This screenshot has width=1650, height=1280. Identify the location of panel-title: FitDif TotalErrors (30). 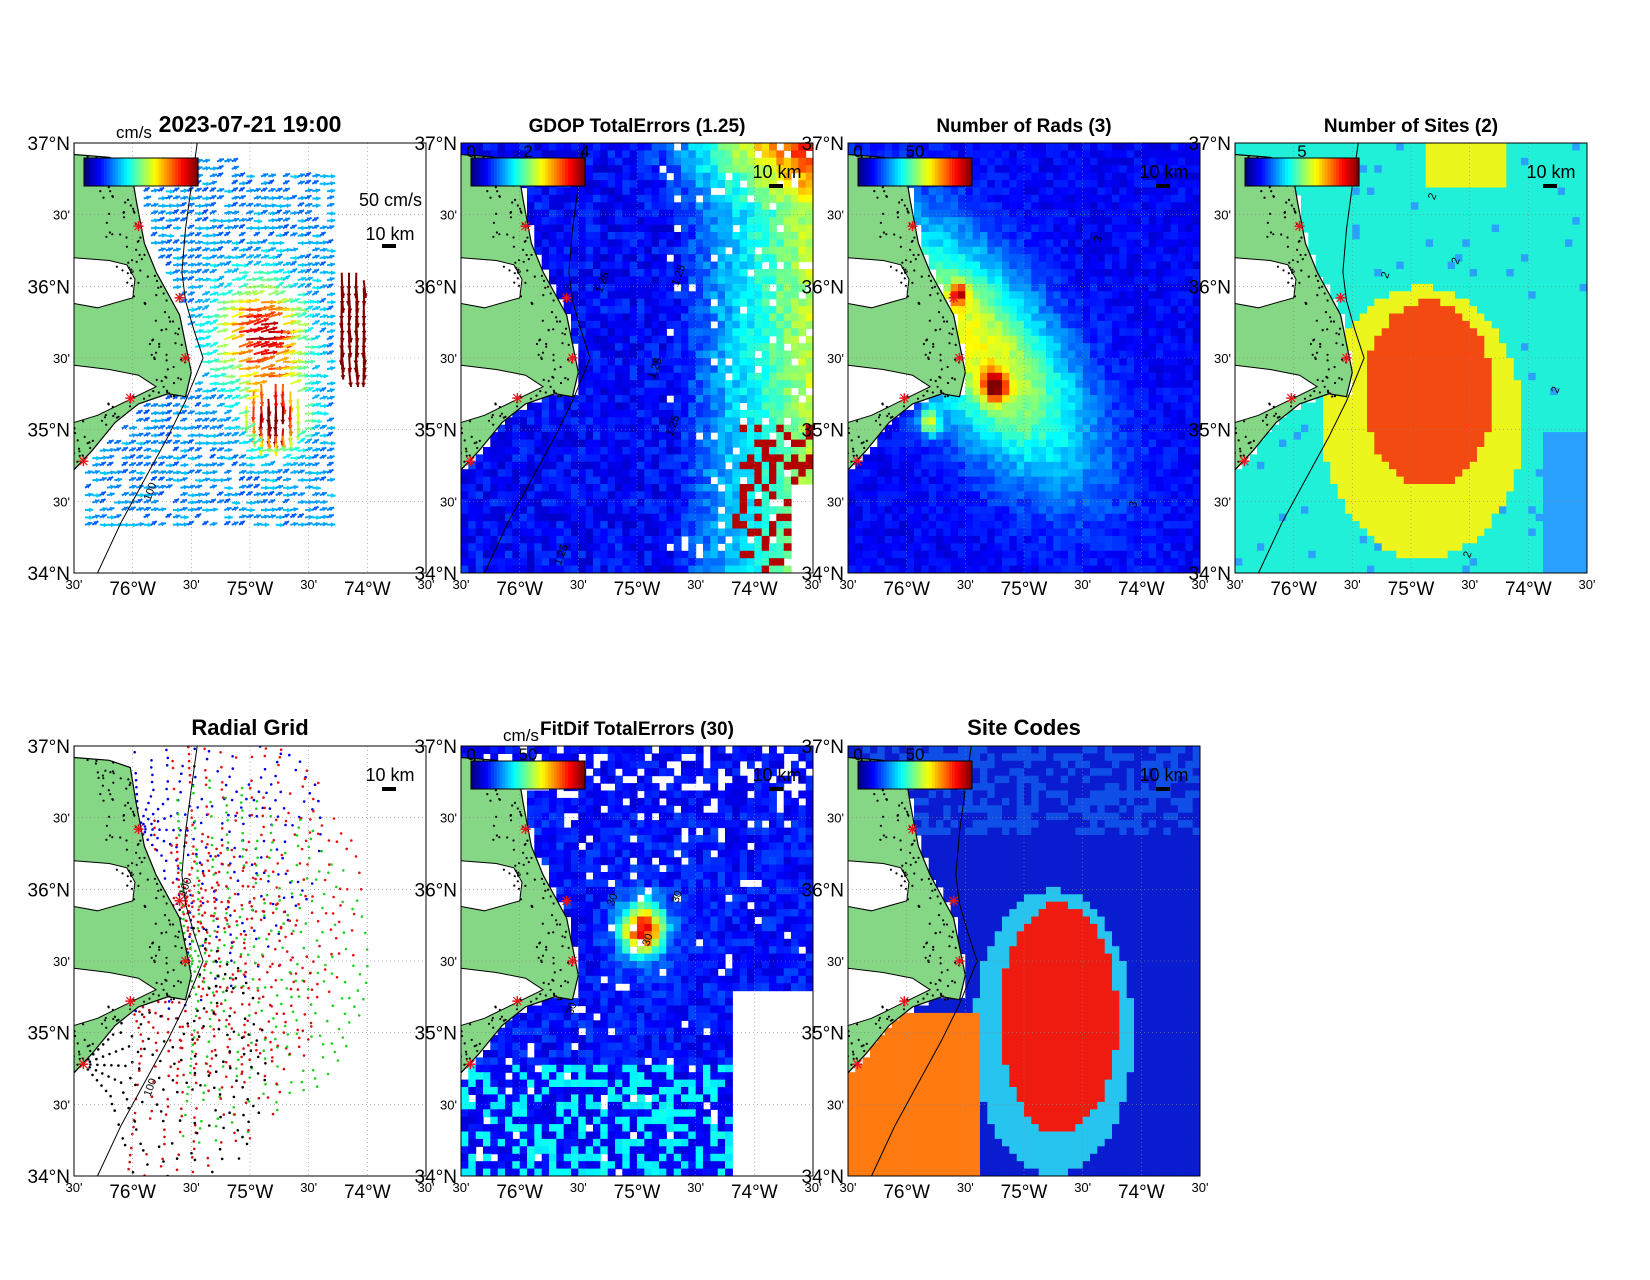
(637, 729).